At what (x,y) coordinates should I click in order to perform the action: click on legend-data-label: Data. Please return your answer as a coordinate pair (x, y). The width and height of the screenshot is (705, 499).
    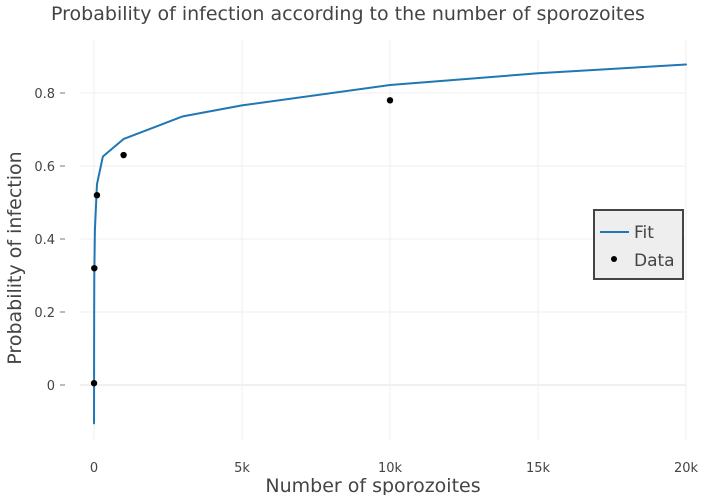
    Looking at the image, I should click on (654, 261).